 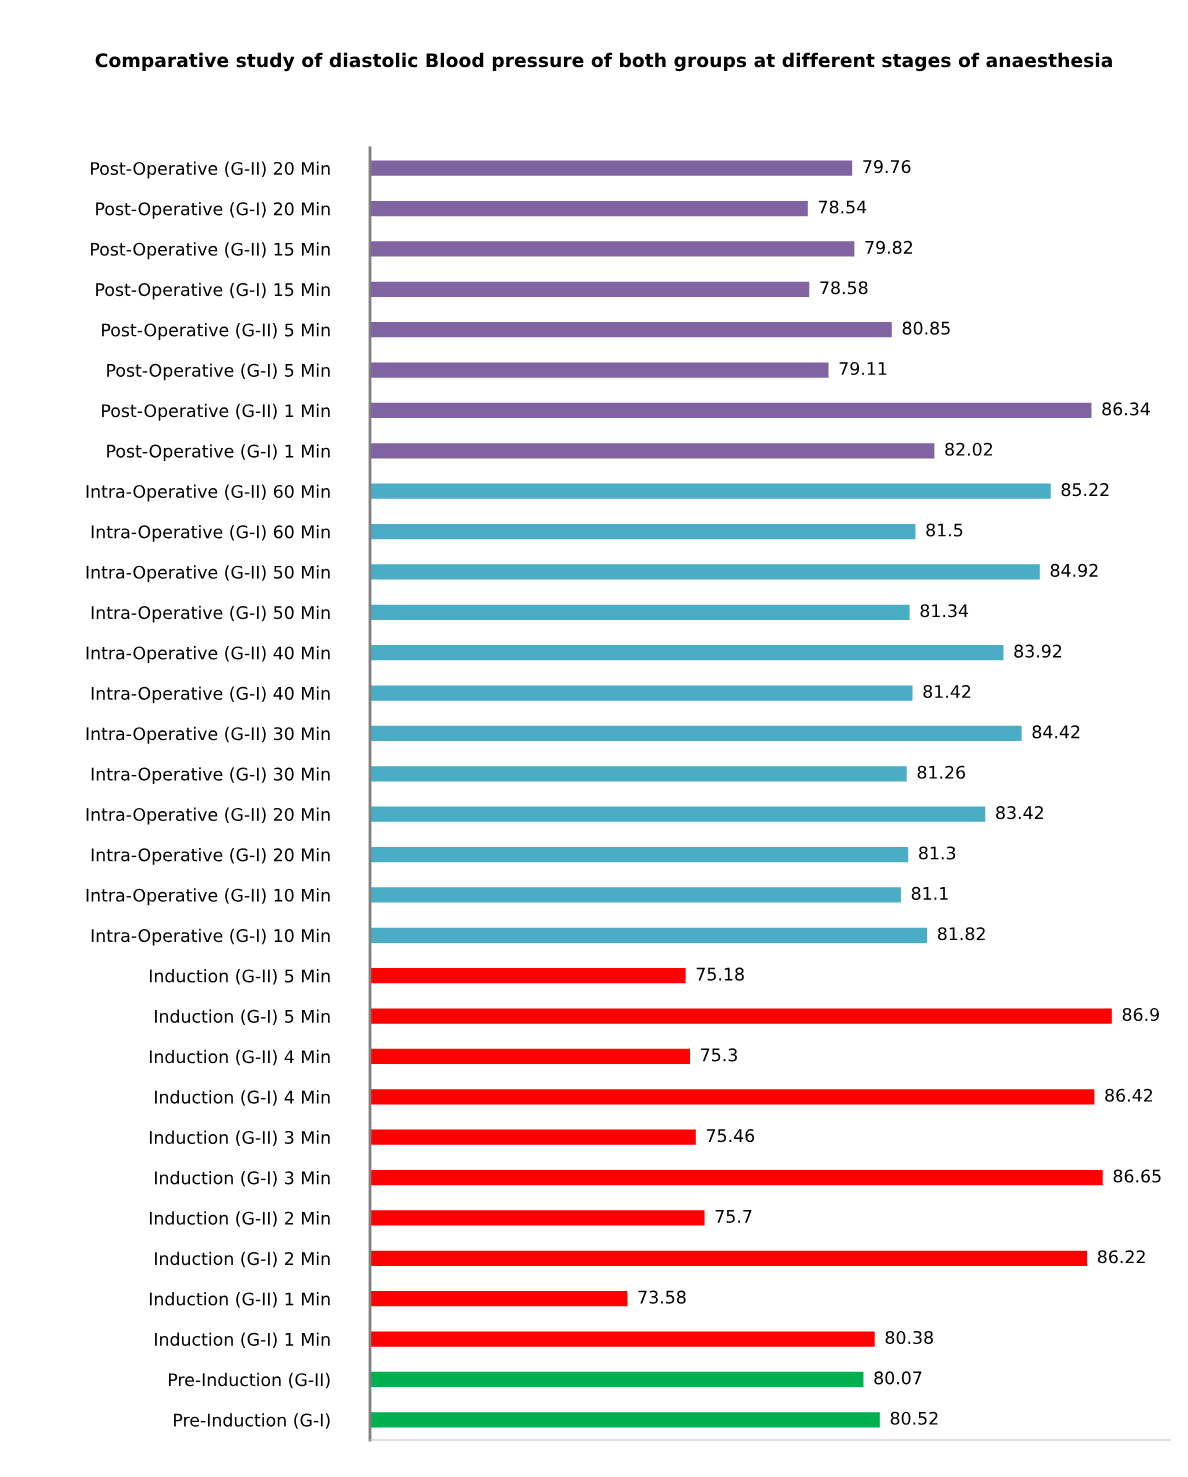 I want to click on y-tick-label: Intra-Operative (G-I) 40 Min, so click(x=210, y=695).